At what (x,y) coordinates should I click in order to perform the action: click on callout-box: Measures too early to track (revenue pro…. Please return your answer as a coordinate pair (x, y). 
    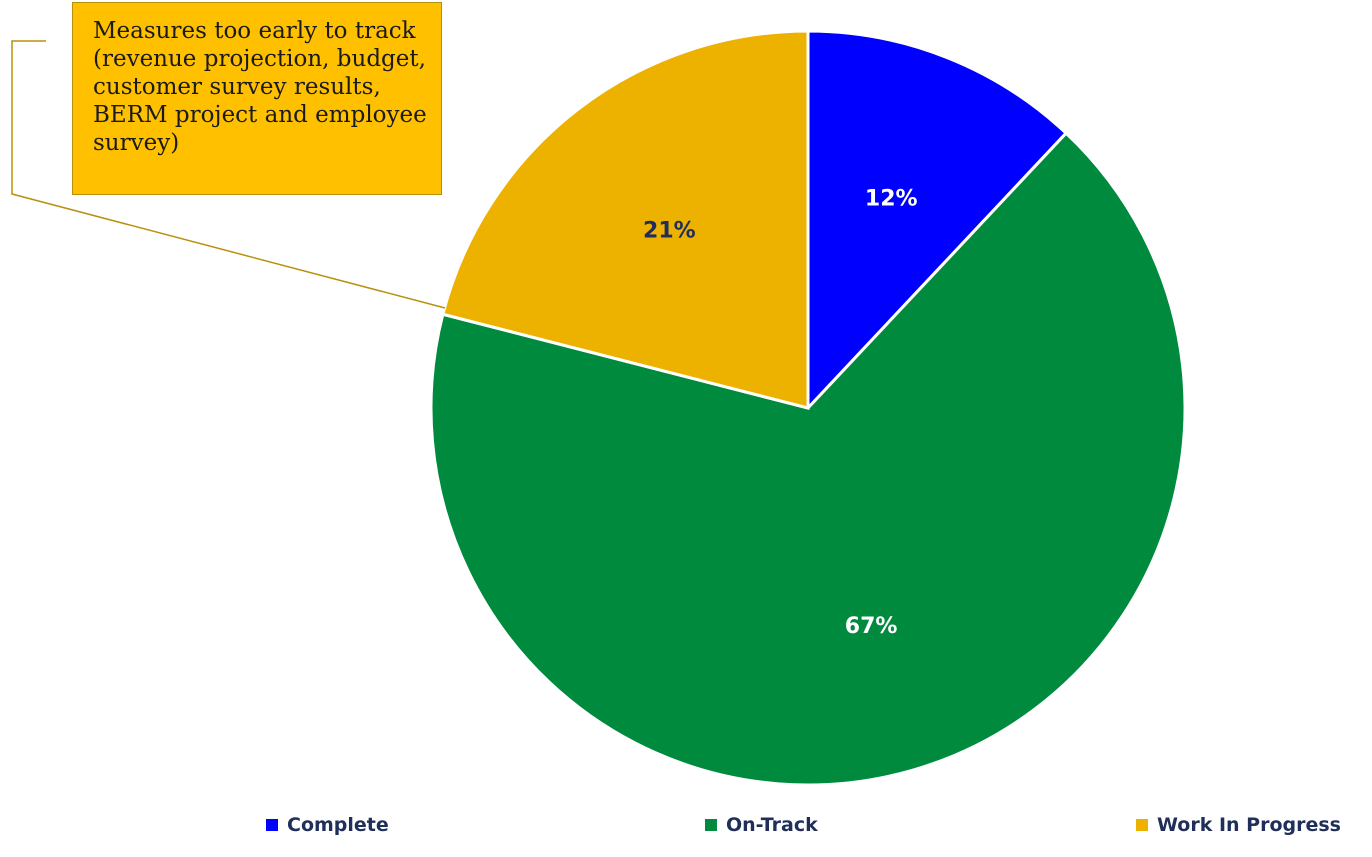
    Looking at the image, I should click on (257, 98).